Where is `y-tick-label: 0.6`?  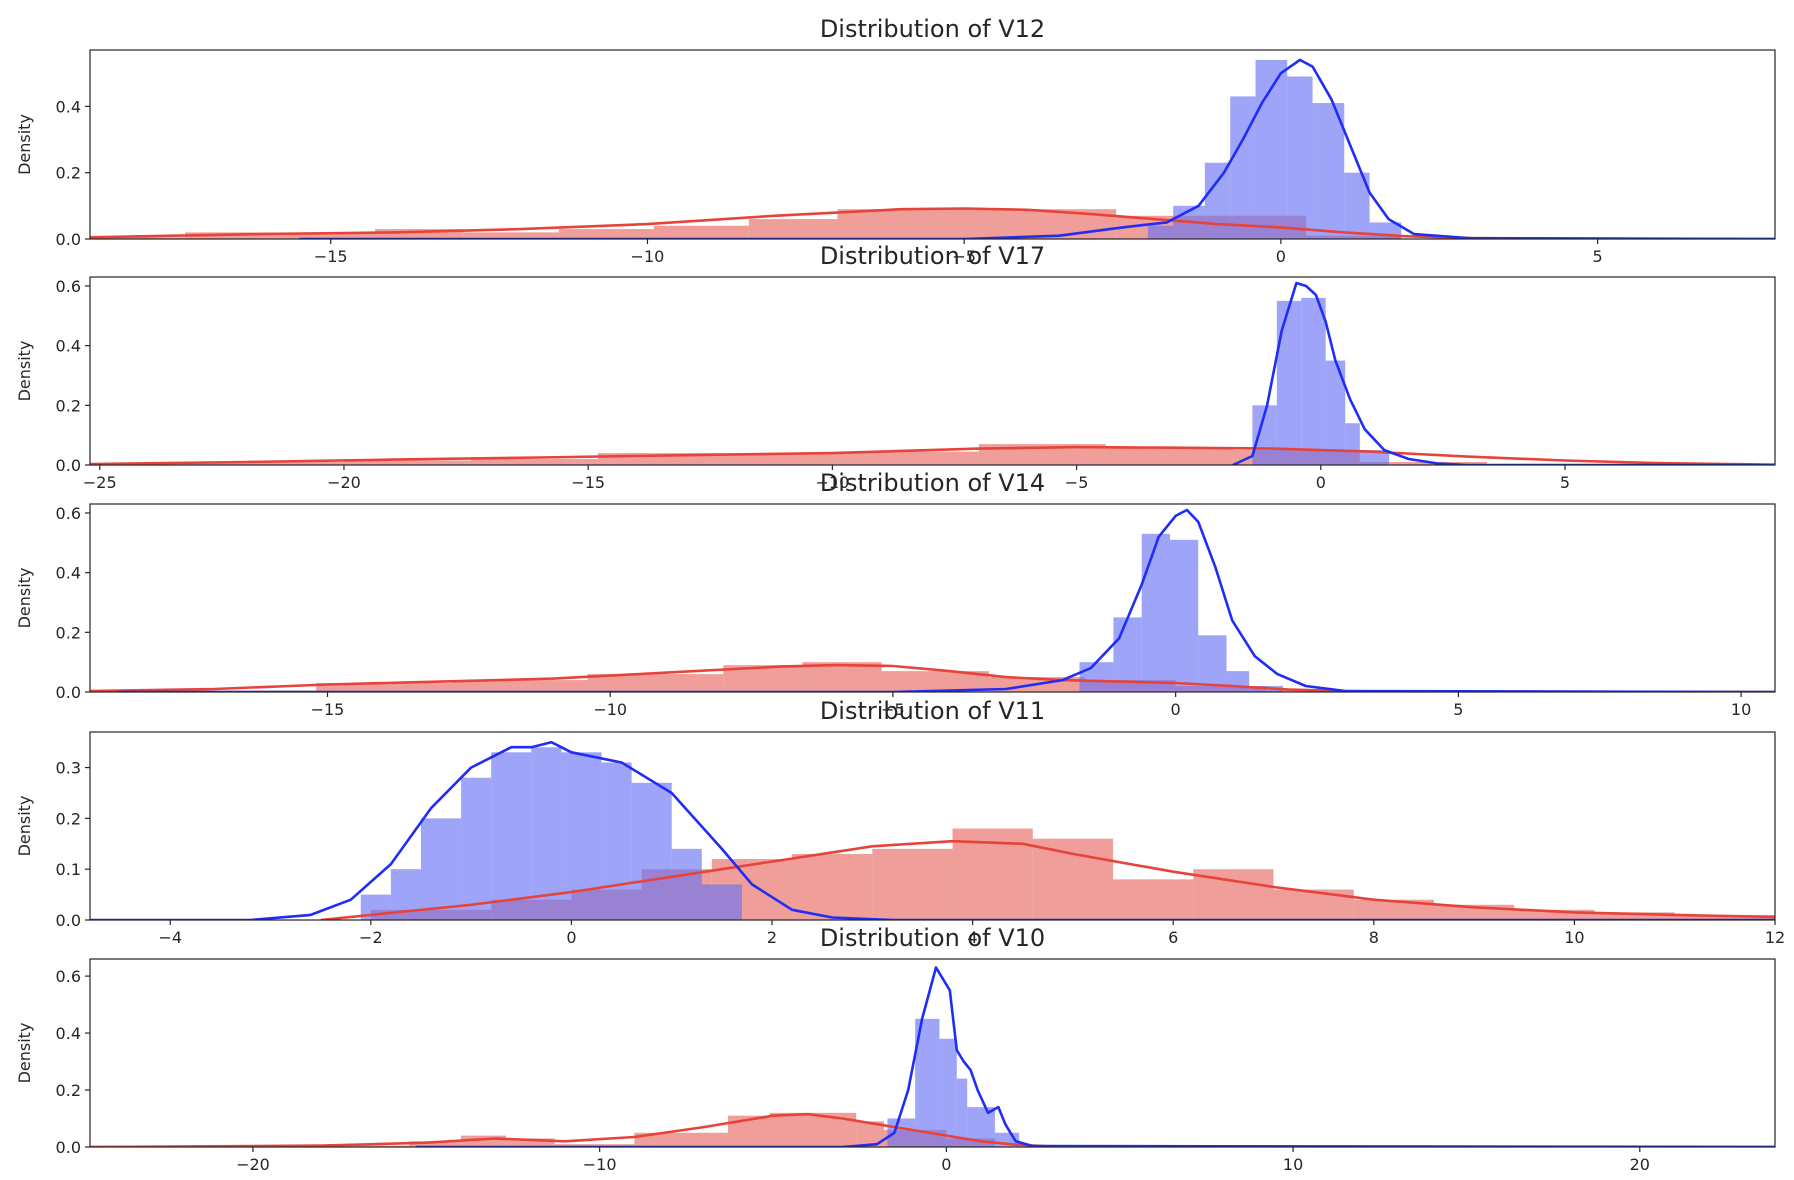 y-tick-label: 0.6 is located at coordinates (68, 513).